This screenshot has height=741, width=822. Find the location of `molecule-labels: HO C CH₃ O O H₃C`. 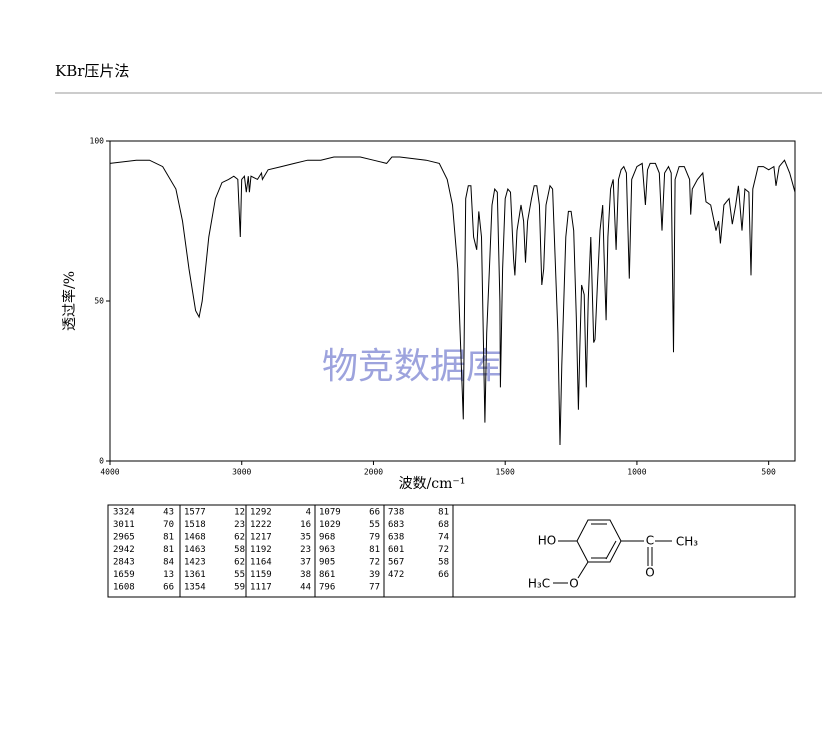

molecule-labels: HO C CH₃ O O H₃C is located at coordinates (613, 562).